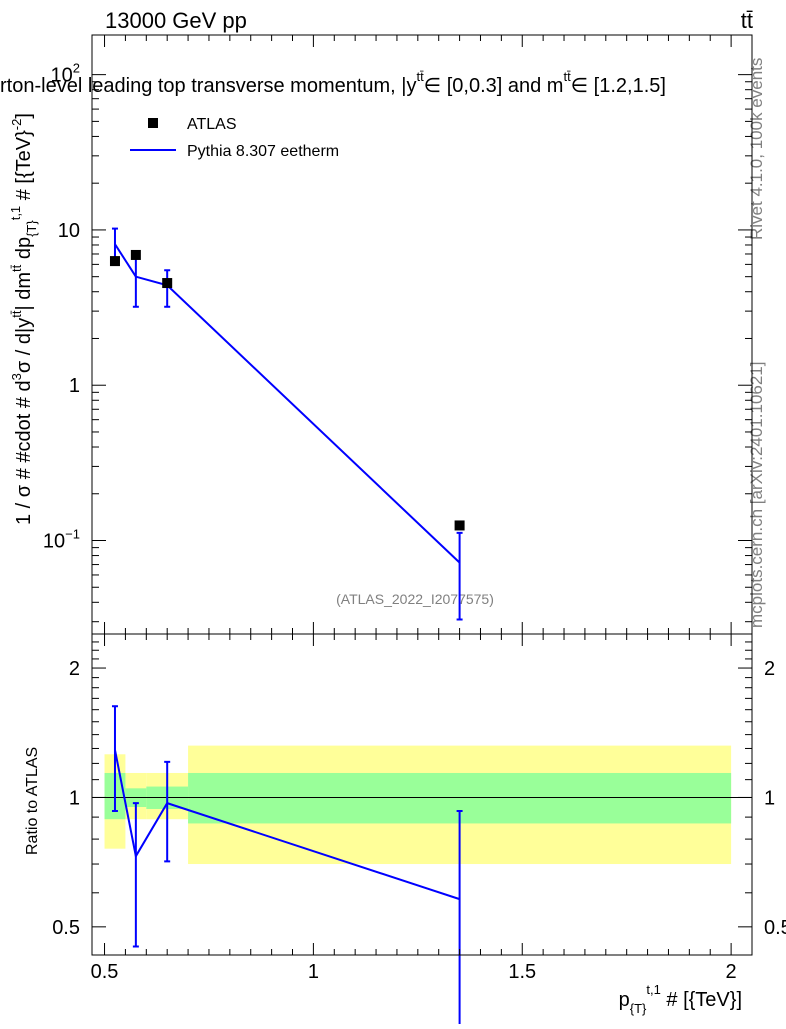  What do you see at coordinates (415, 599) in the screenshot?
I see `analysis-watermark: (ATLAS_2022_I2077575)` at bounding box center [415, 599].